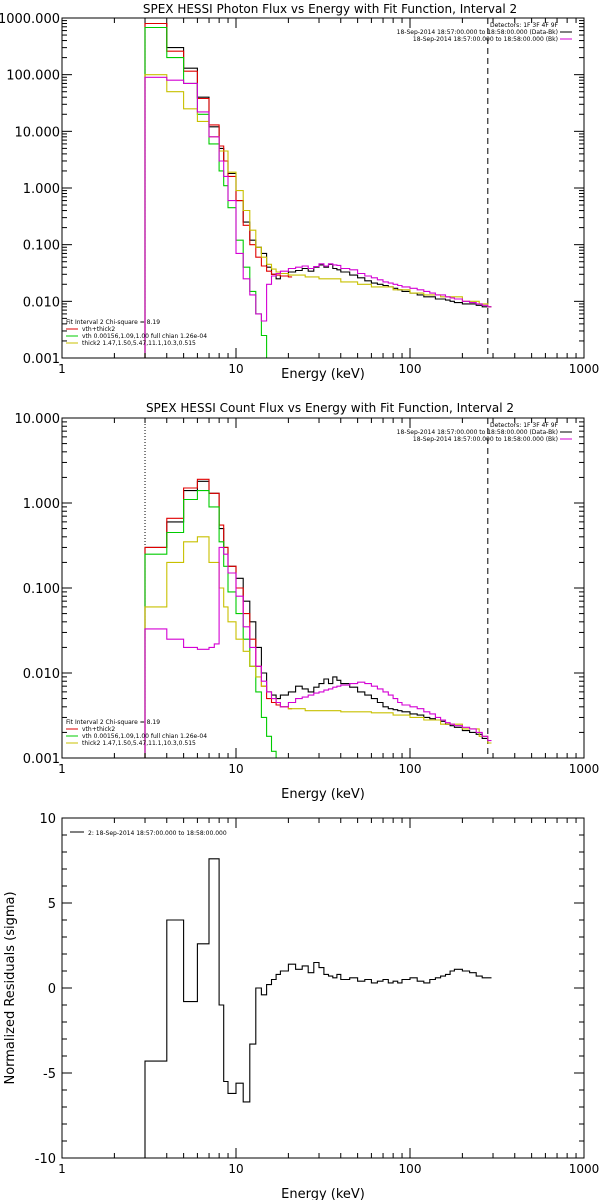  Describe the element at coordinates (52, 989) in the screenshot. I see `y-tick-label: 0` at that location.